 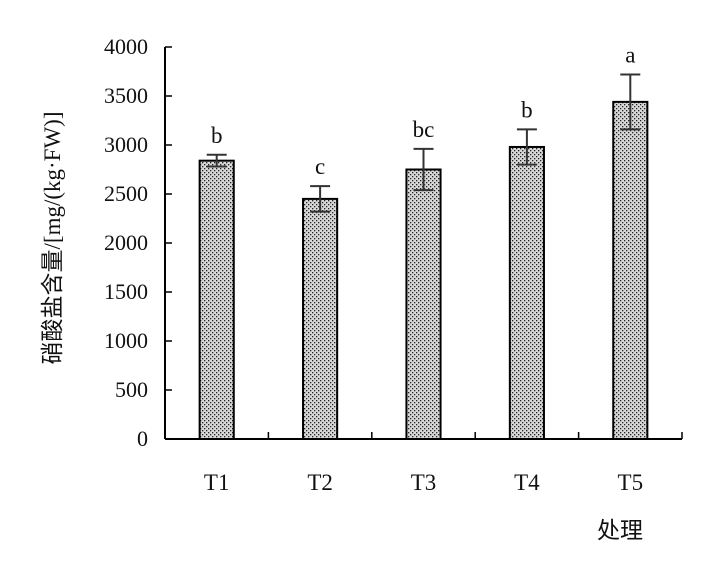 What do you see at coordinates (126, 193) in the screenshot?
I see `y-tick-label: 2500` at bounding box center [126, 193].